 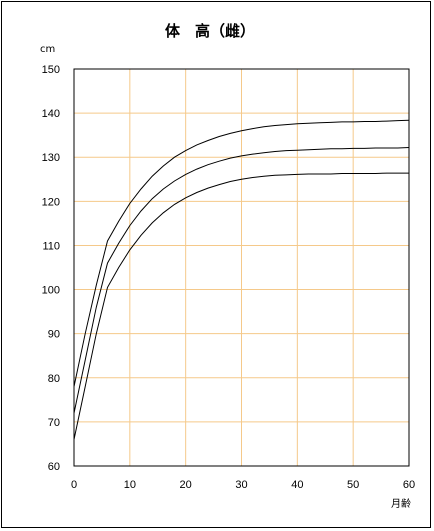 What do you see at coordinates (54, 423) in the screenshot?
I see `y-tick-label: 70` at bounding box center [54, 423].